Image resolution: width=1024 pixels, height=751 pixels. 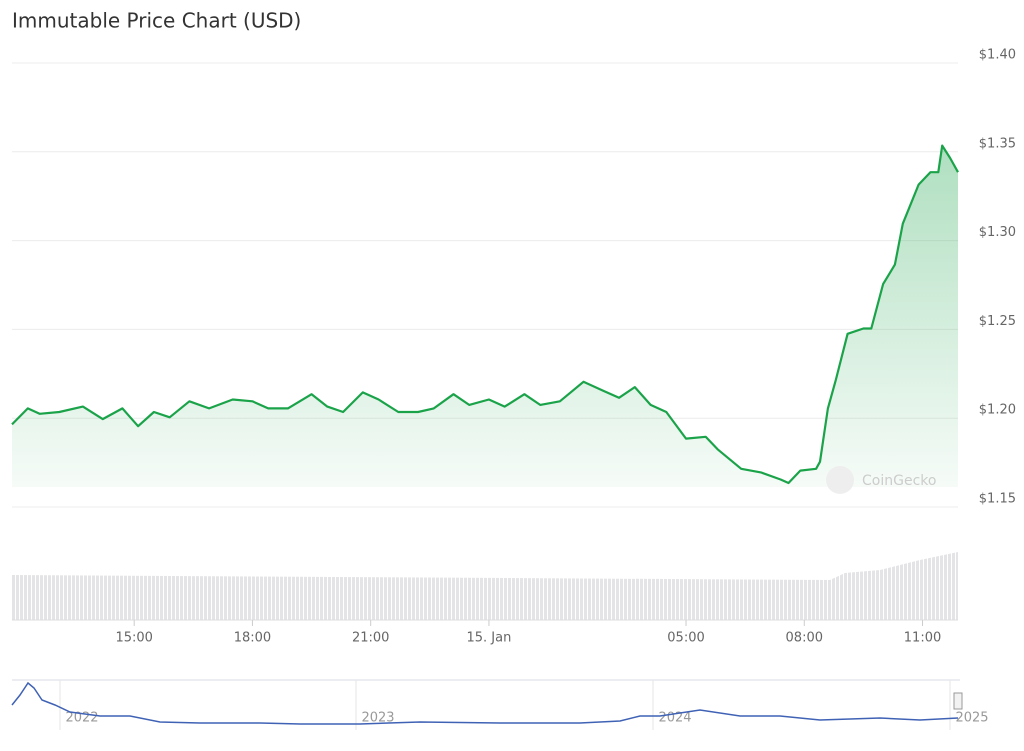 What do you see at coordinates (997, 321) in the screenshot?
I see `y-tick-label: $1.25` at bounding box center [997, 321].